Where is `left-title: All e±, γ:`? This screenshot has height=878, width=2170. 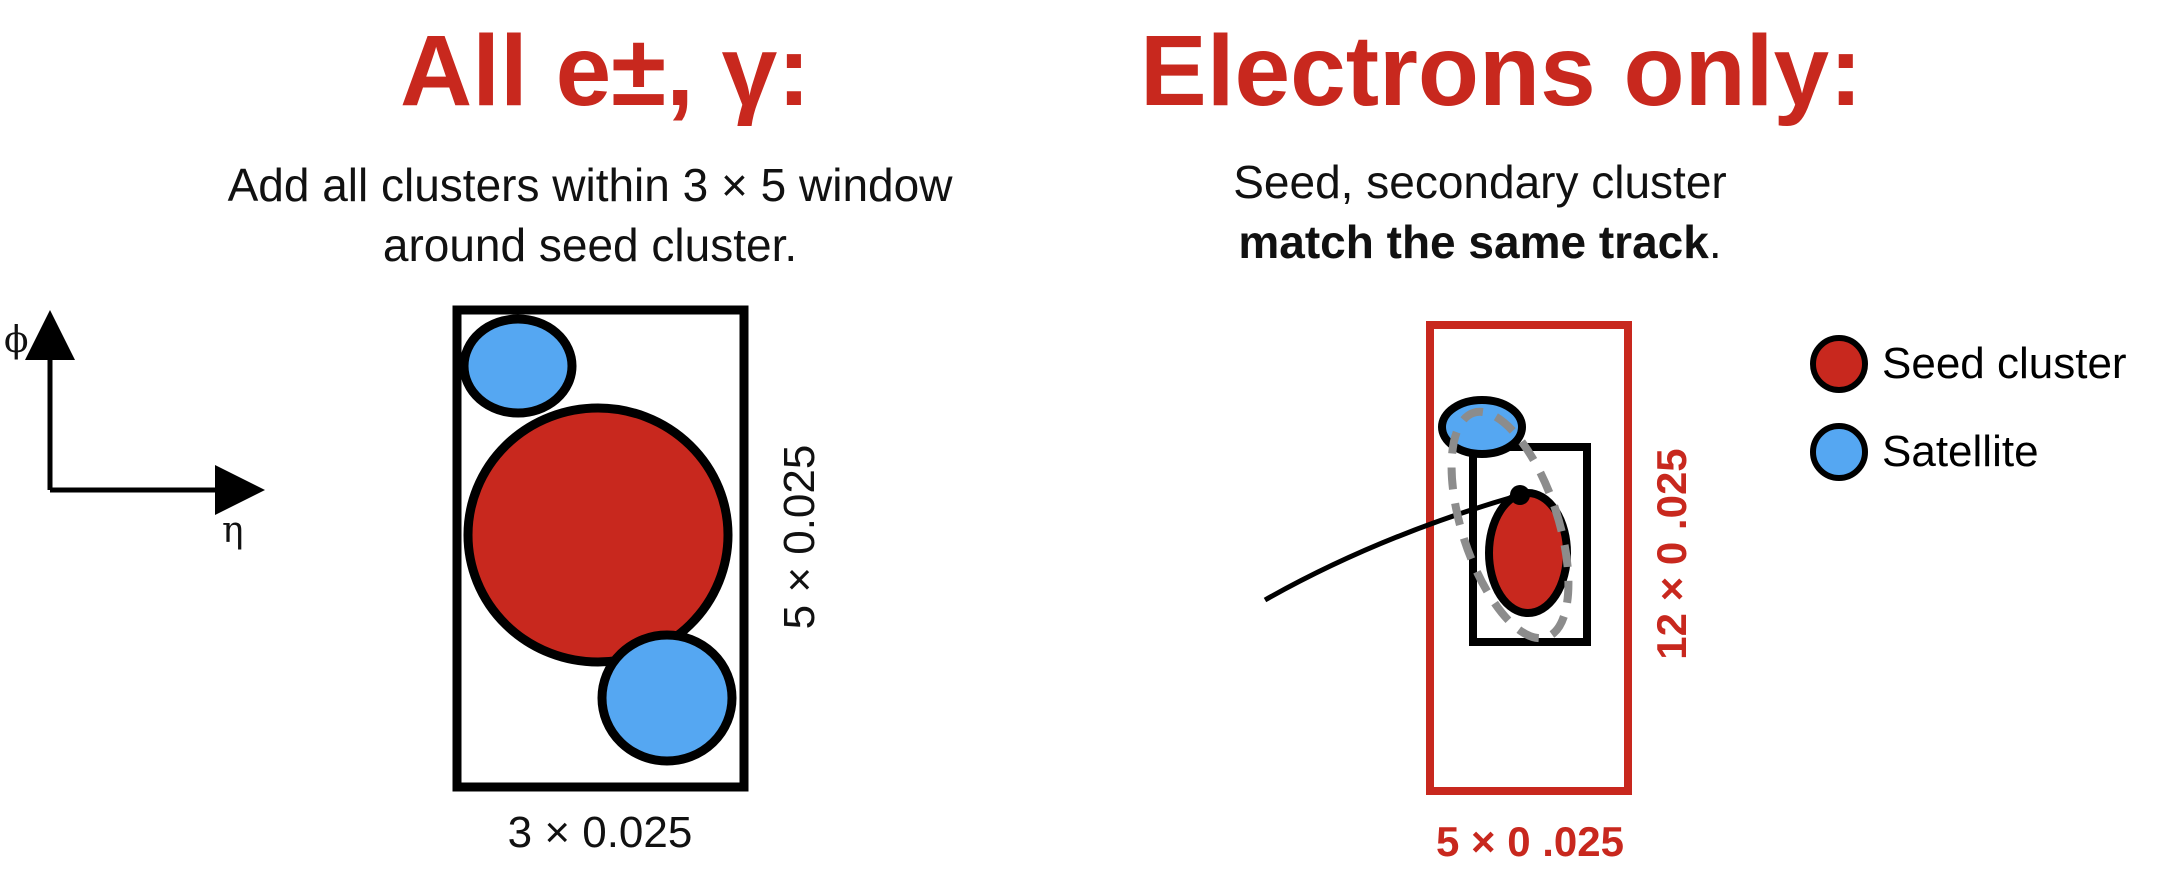 left-title: All e±, γ: is located at coordinates (605, 71).